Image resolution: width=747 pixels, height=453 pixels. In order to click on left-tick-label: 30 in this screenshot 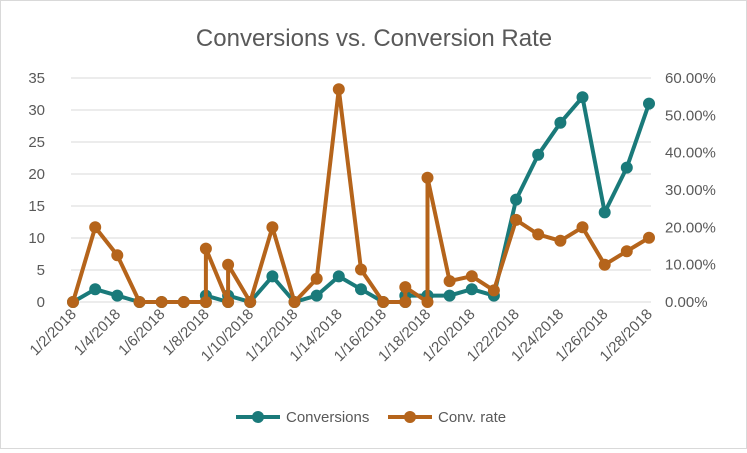, I will do `click(36, 110)`.